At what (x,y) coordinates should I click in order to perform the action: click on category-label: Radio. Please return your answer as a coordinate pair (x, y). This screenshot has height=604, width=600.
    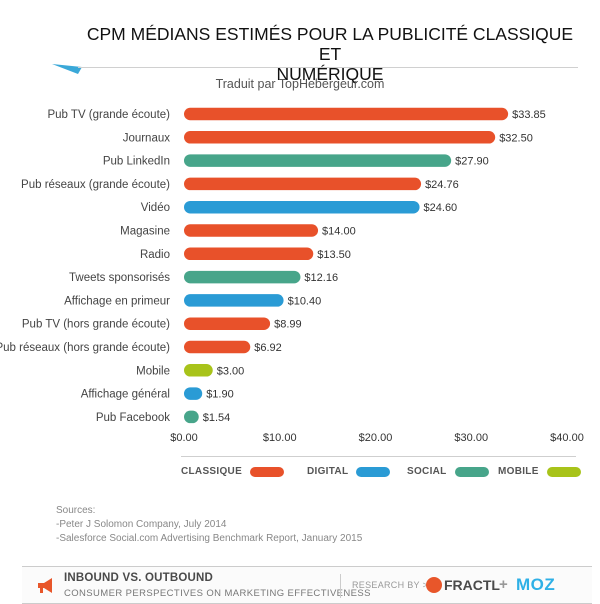
    Looking at the image, I should click on (155, 255).